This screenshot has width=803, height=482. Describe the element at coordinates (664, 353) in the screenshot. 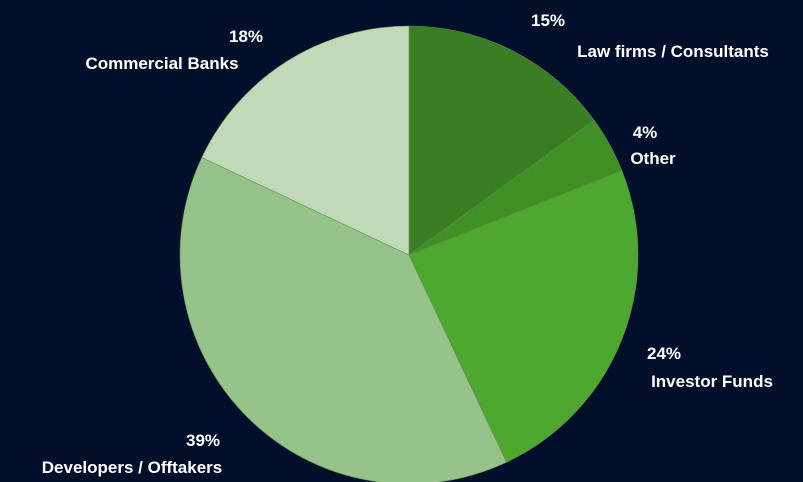

I see `slice-percent-investor-funds: 24%` at that location.